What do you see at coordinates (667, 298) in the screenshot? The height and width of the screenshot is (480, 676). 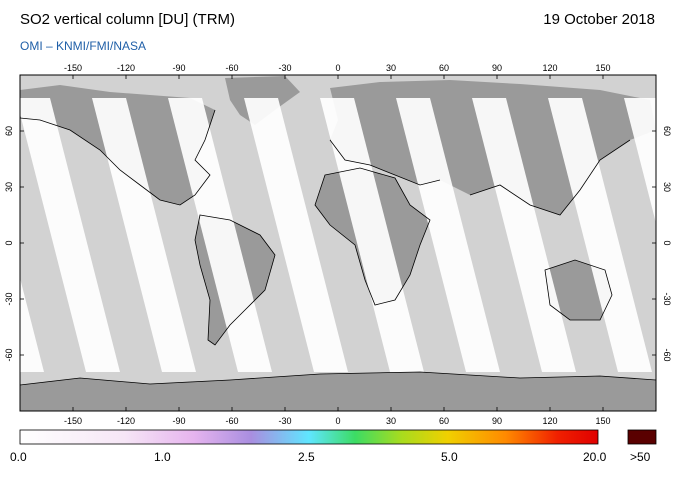 I see `lat-tick-label-right: -30` at bounding box center [667, 298].